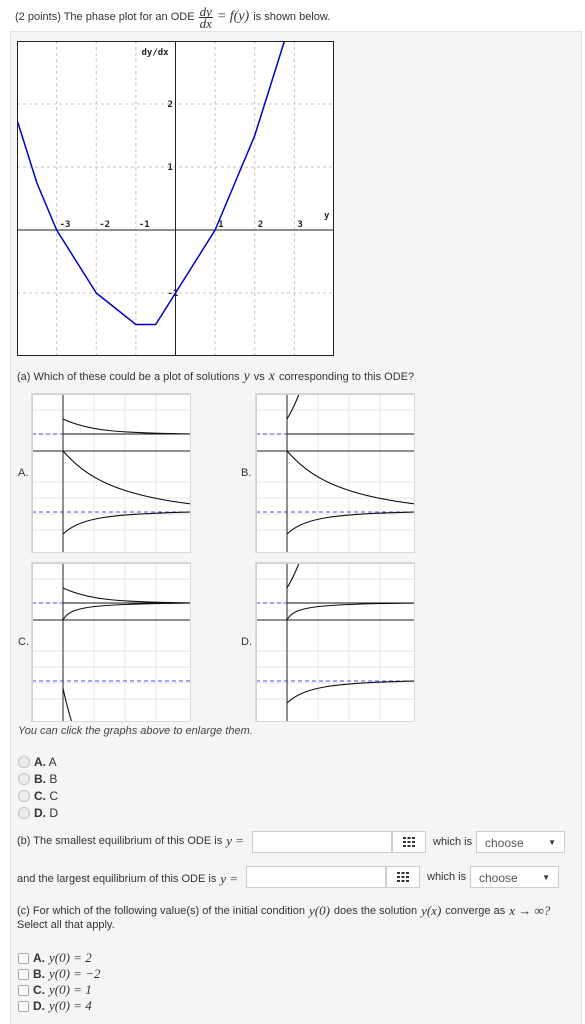 The height and width of the screenshot is (1024, 585). What do you see at coordinates (246, 376) in the screenshot?
I see `part-a-var-y: y` at bounding box center [246, 376].